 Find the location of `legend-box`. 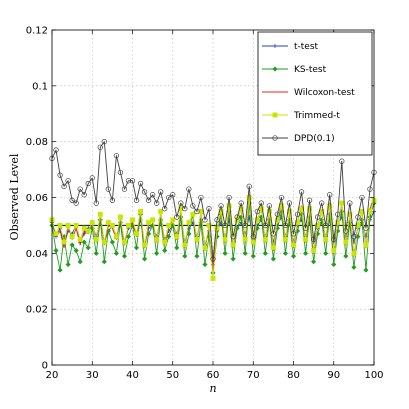

legend-box is located at coordinates (315, 93).